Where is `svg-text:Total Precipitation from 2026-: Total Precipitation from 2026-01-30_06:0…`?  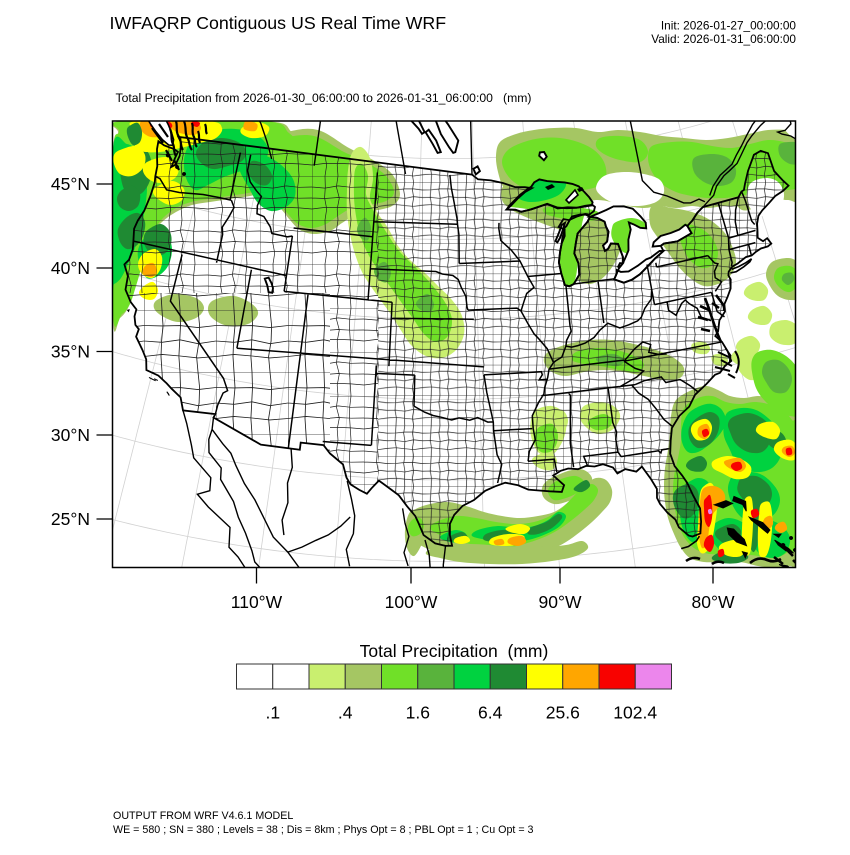 svg-text:Total Precipitation from 2026-: Total Precipitation from 2026-01-30_06:0… is located at coordinates (324, 98).